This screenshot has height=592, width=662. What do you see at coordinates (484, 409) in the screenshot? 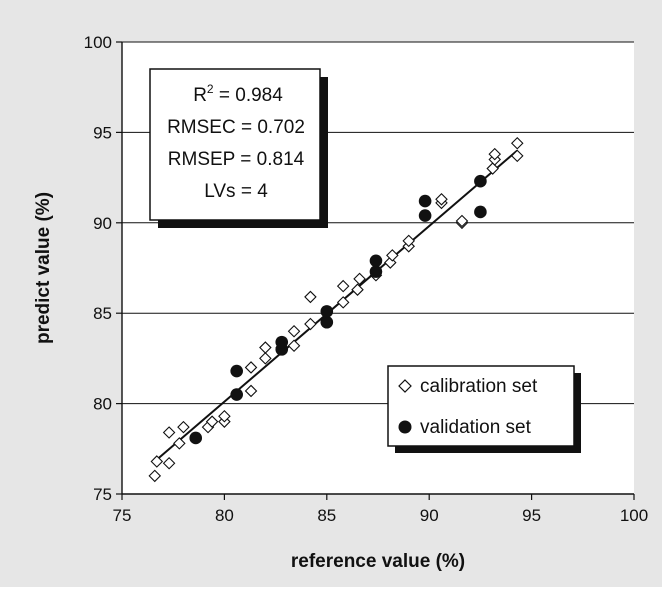
I see `legend: calibration set validation set` at bounding box center [484, 409].